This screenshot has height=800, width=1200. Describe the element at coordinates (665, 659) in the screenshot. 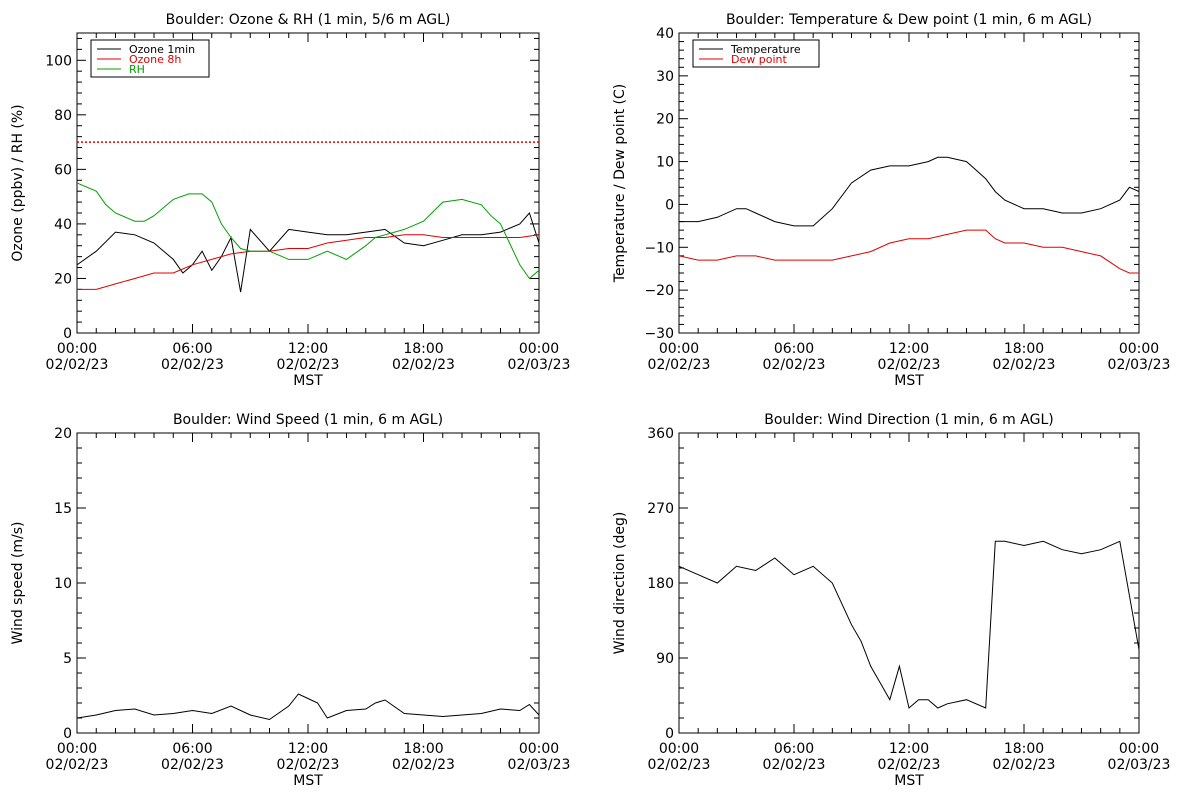

I see `y-tick-label: 90` at that location.